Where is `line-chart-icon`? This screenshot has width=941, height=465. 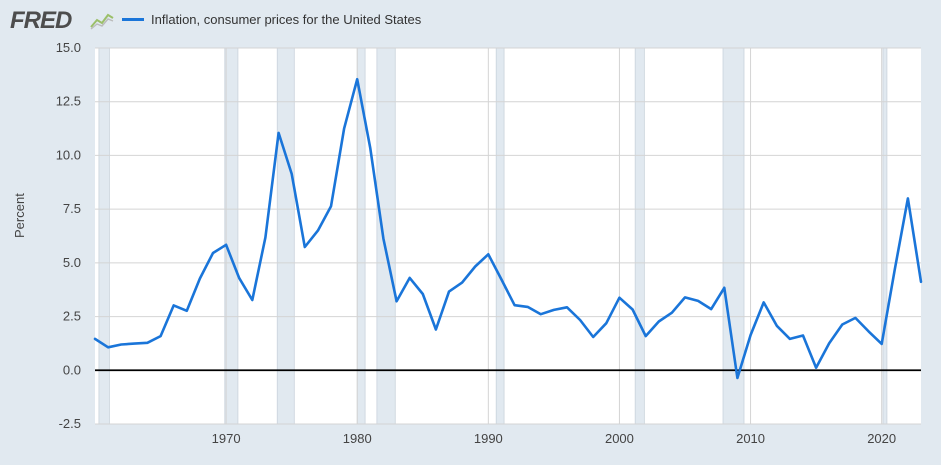 line-chart-icon is located at coordinates (102, 21).